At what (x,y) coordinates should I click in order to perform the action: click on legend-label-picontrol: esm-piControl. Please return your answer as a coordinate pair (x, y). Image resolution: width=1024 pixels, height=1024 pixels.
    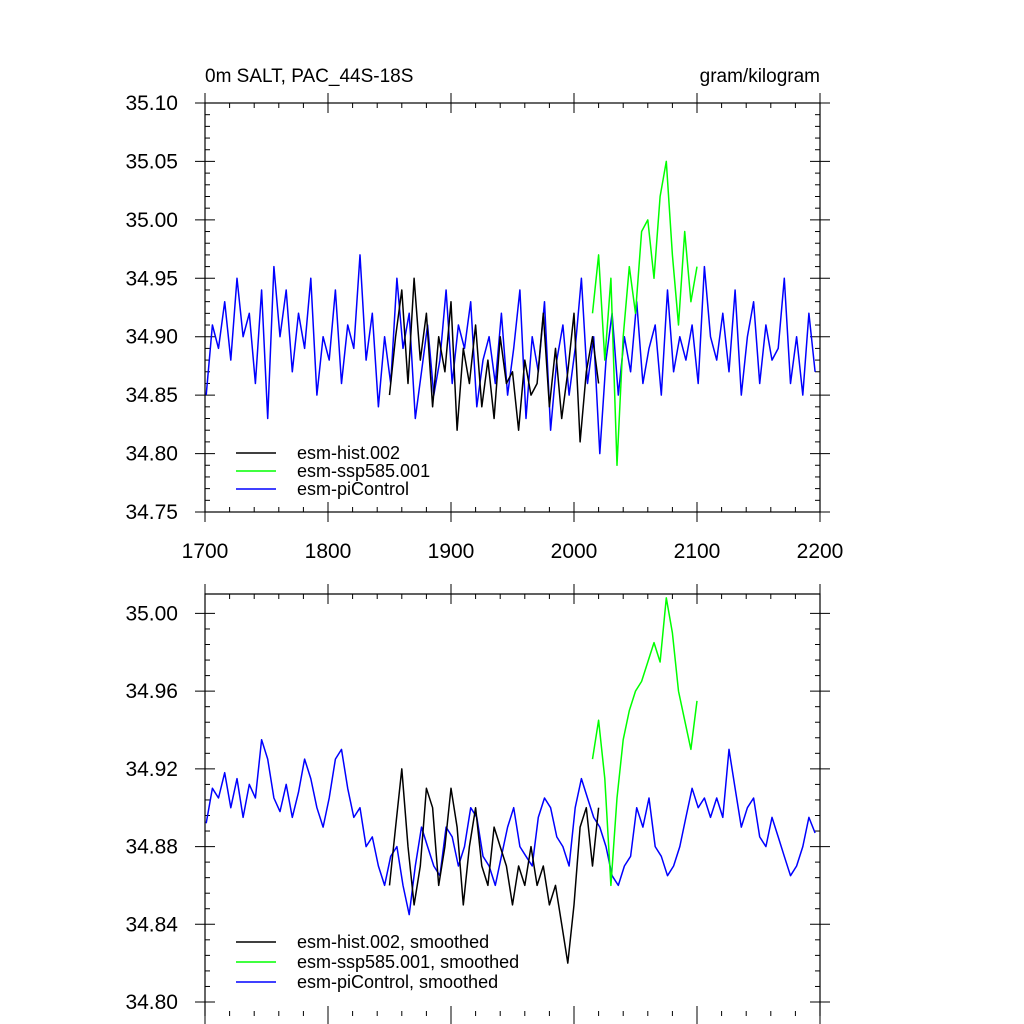
    Looking at the image, I should click on (353, 489).